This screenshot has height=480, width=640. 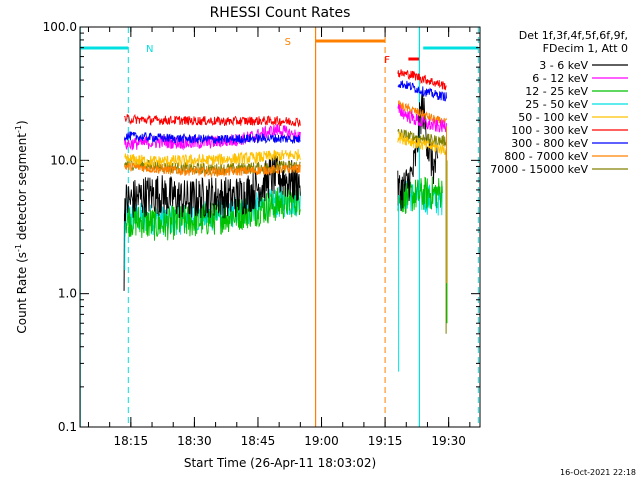 I want to click on y-axis-label-mid: detector segment, so click(x=22, y=188).